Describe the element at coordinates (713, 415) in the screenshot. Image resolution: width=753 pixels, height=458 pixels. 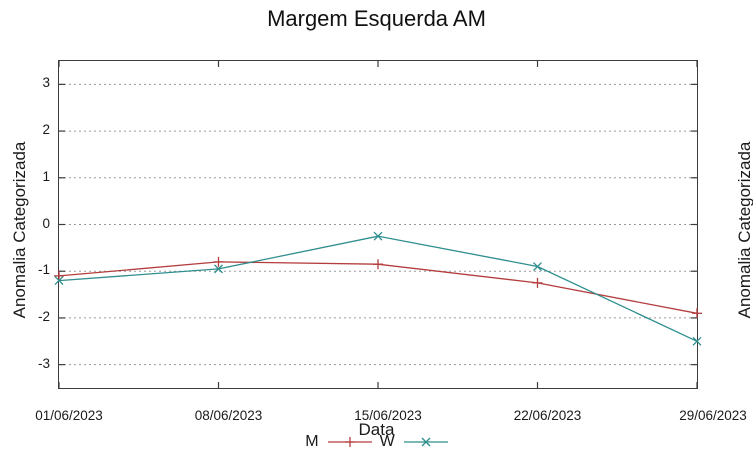
I see `x-tick-label: 29/06/2023` at that location.